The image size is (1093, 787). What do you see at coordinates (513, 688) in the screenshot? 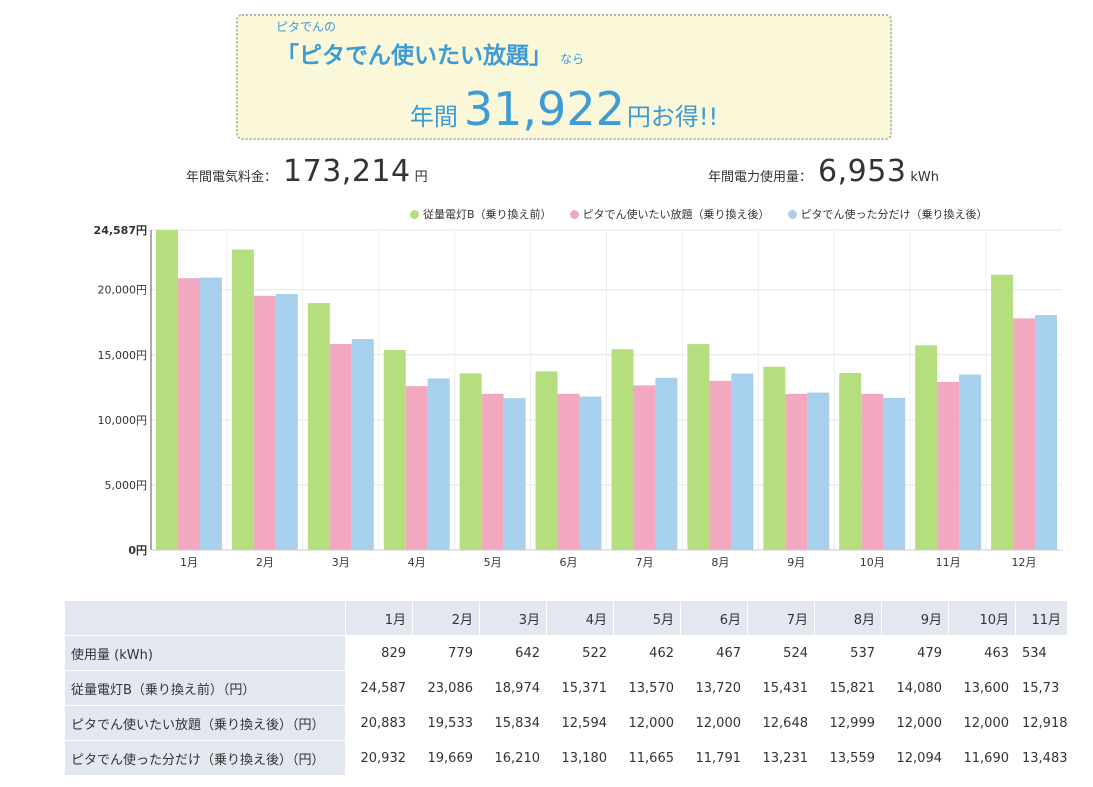
I see `table-cell: 18,974` at bounding box center [513, 688].